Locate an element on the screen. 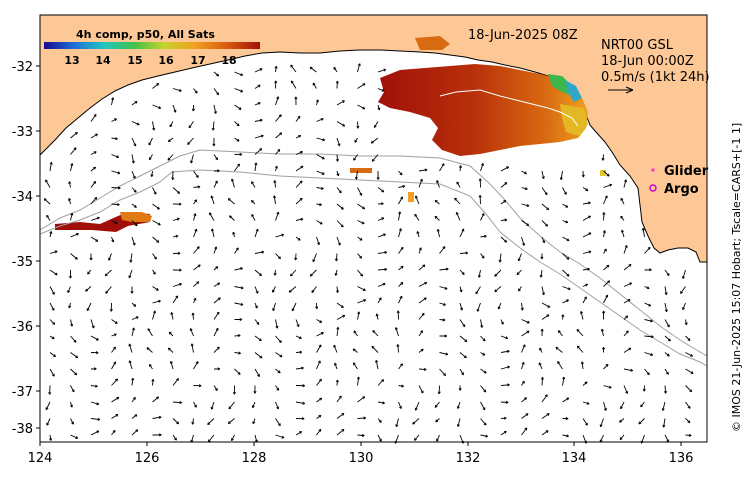 The image size is (750, 496). y-tick-label: -34 is located at coordinates (22, 197).